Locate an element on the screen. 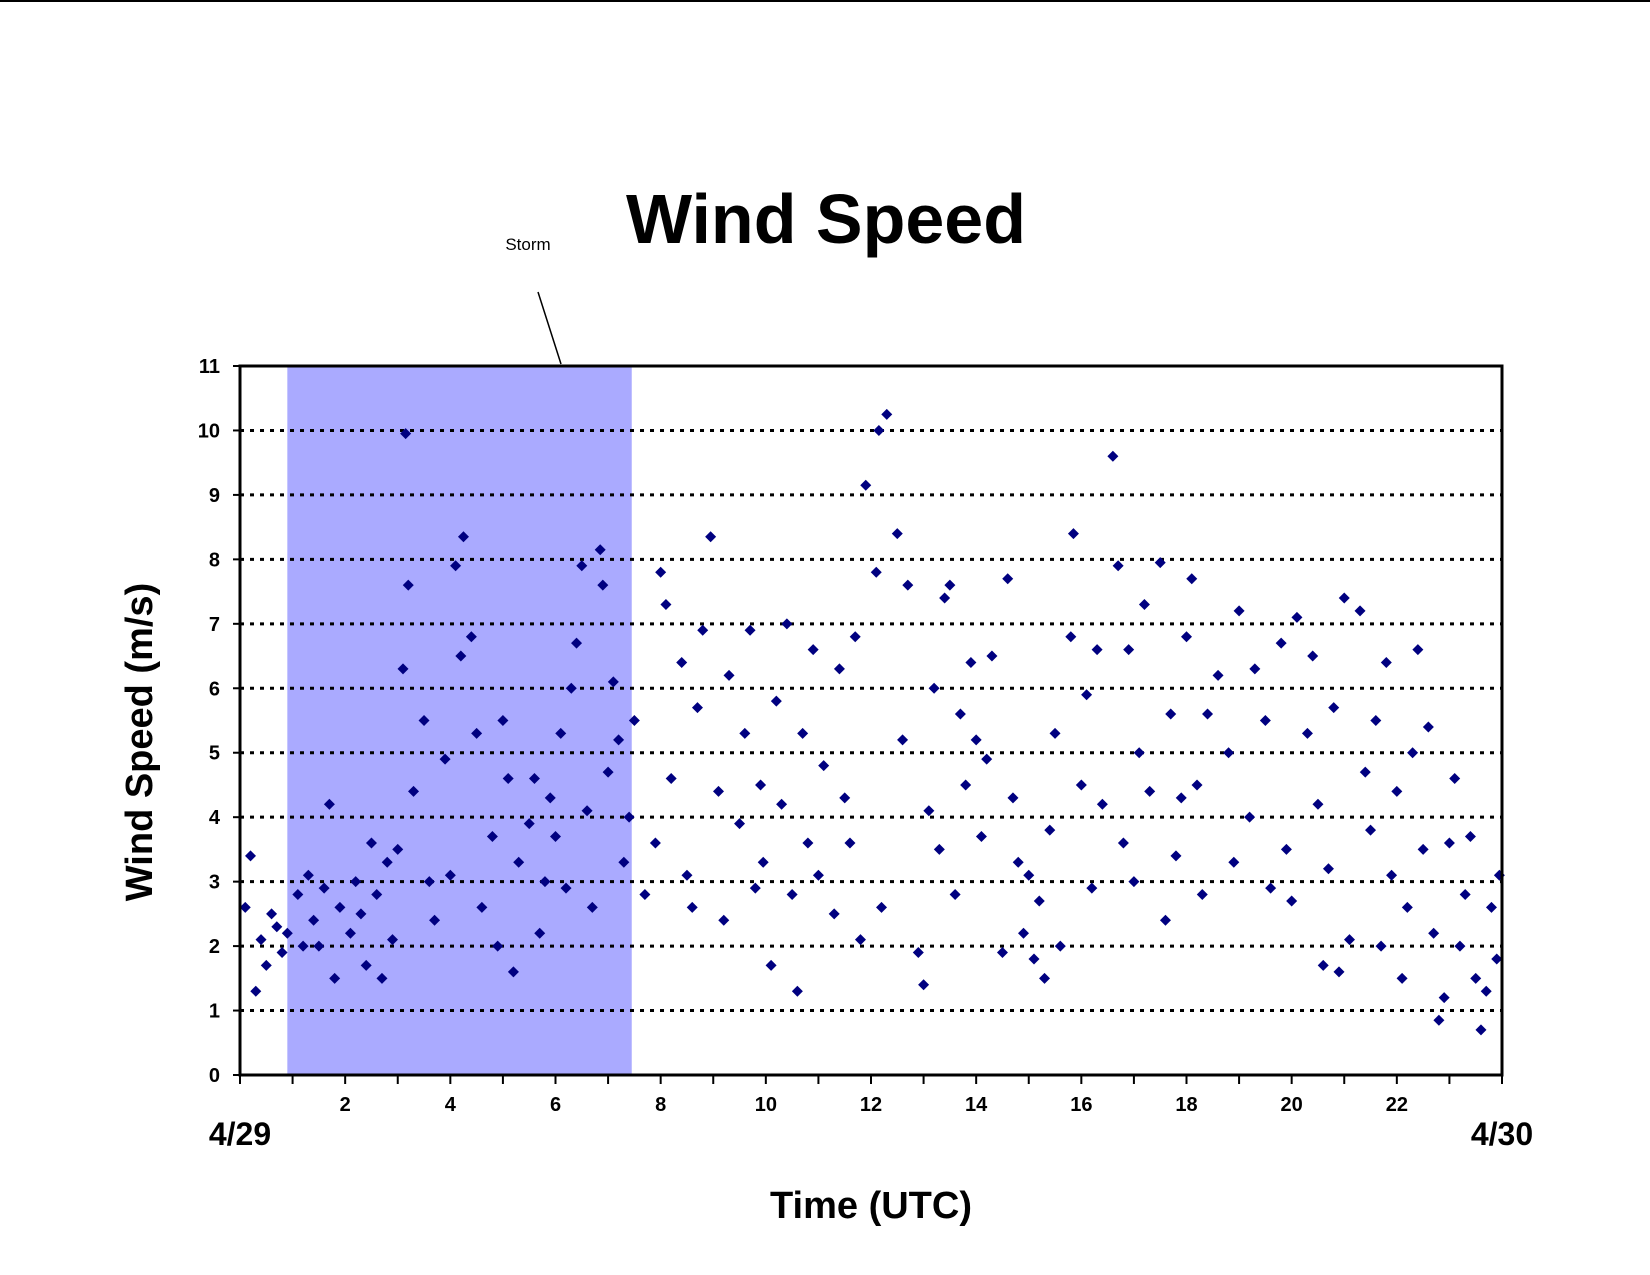 This screenshot has width=1650, height=1275. x-tick-label: 8 is located at coordinates (660, 1105).